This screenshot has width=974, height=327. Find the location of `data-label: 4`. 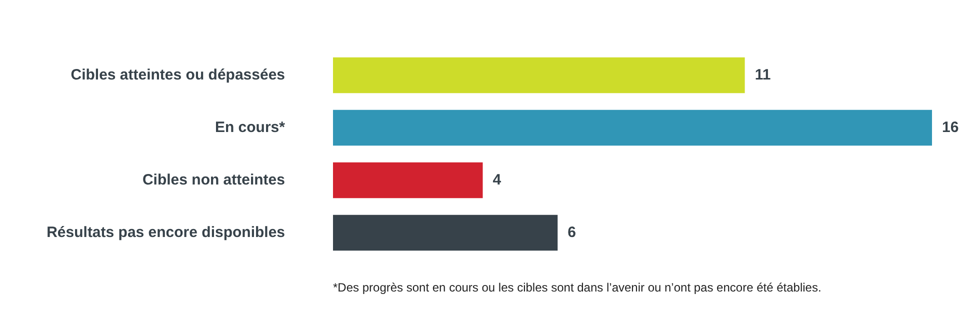

data-label: 4 is located at coordinates (497, 179).